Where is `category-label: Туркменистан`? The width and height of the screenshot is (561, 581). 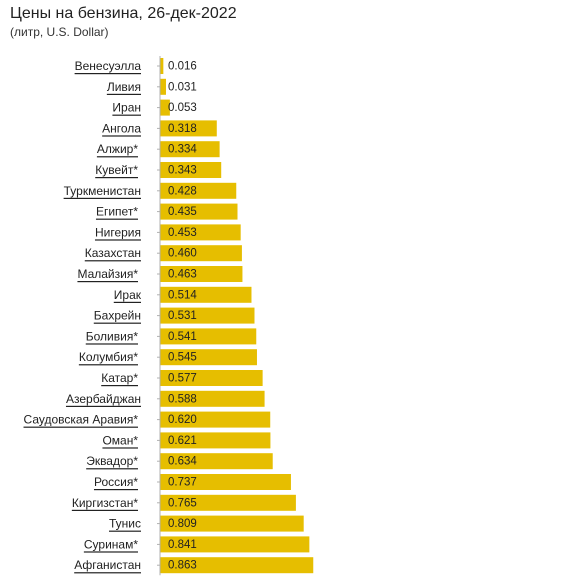
category-label: Туркменистан is located at coordinates (102, 191).